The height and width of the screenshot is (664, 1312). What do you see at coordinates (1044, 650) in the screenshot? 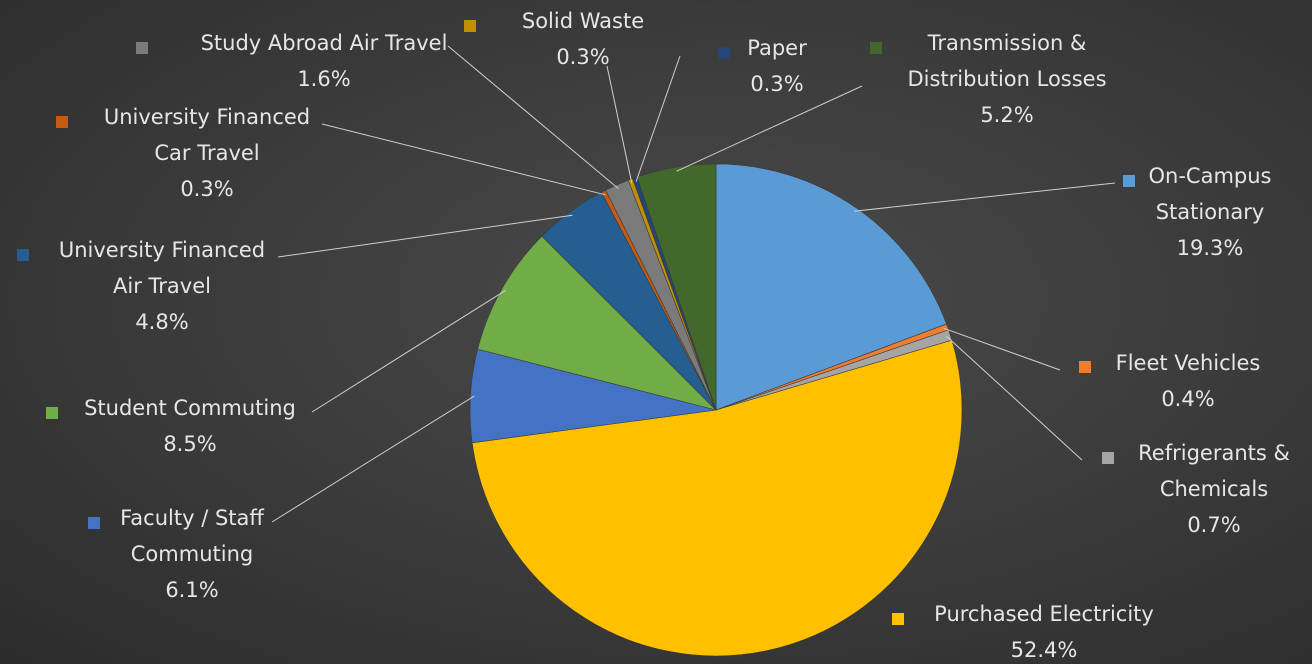
I see `slice-percent-label-3: 52.4%` at bounding box center [1044, 650].